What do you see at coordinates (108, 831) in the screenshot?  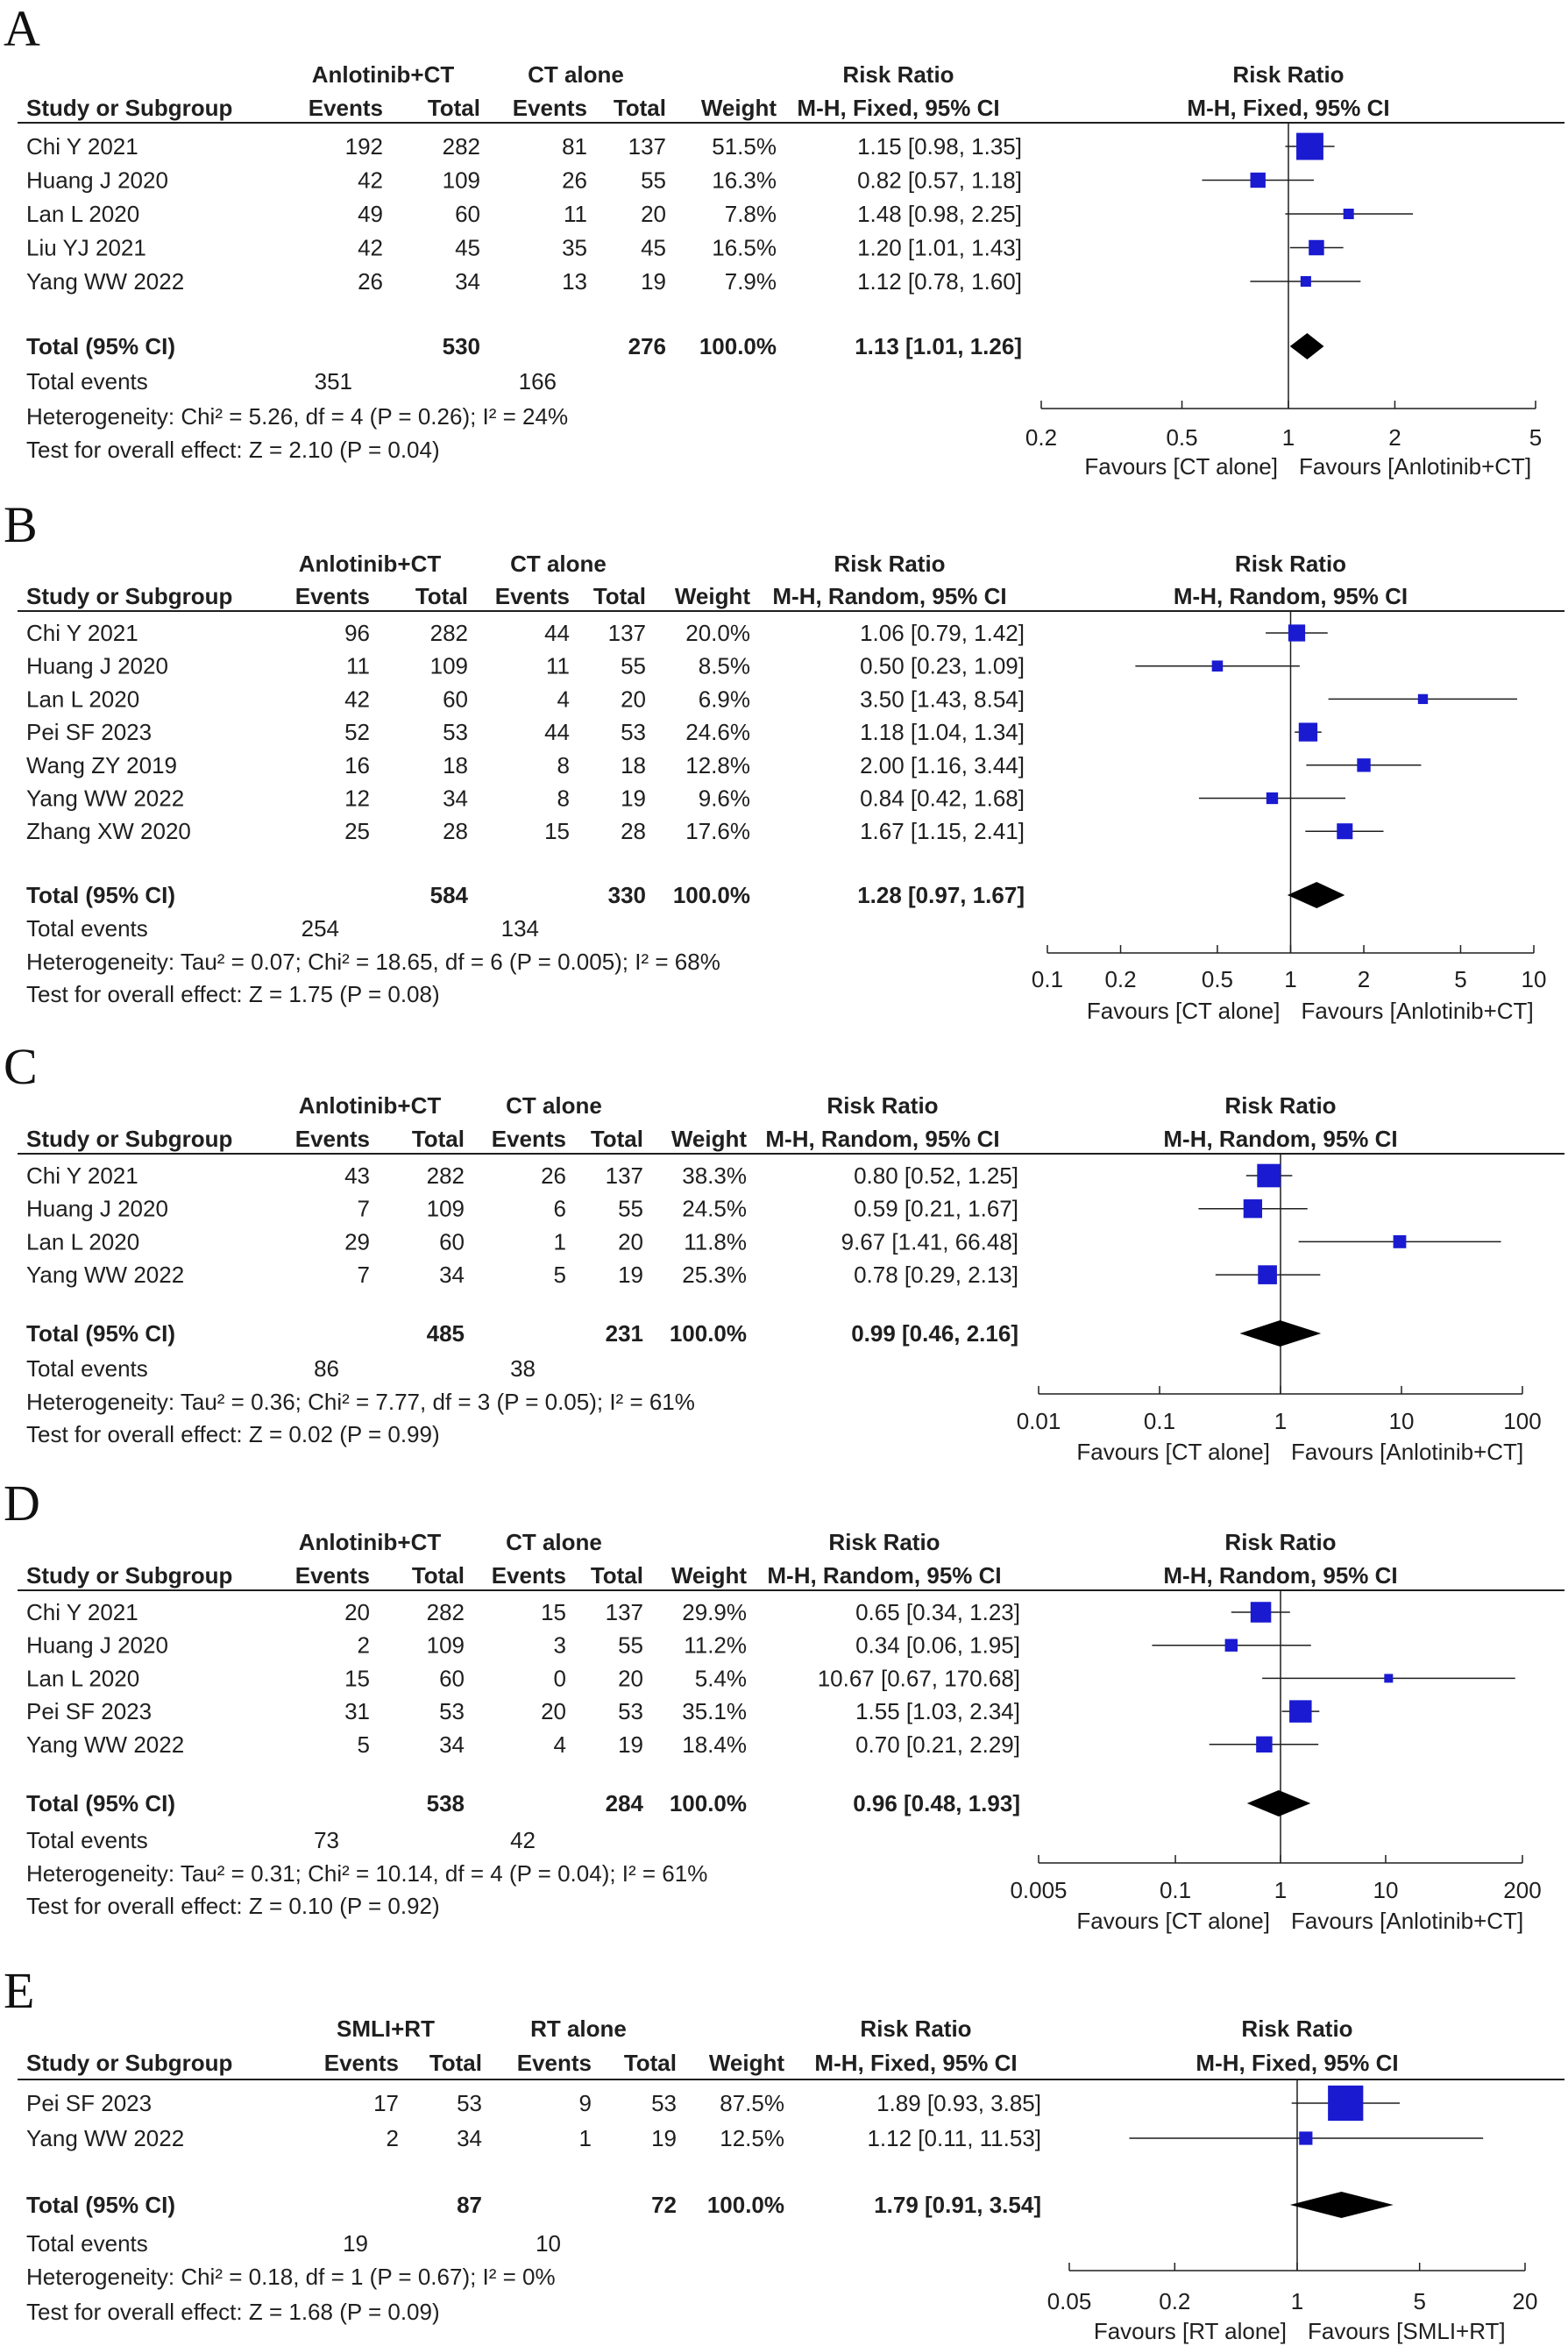 I see `study-name: Zhang XW 2020` at bounding box center [108, 831].